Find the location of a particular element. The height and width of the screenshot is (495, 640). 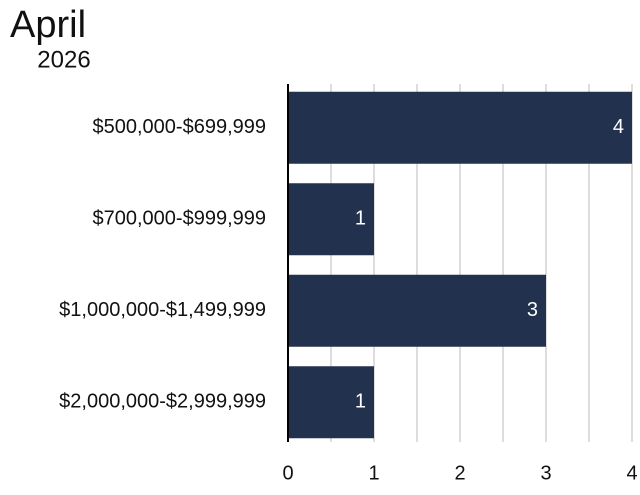

y-tick-label: $700,000-$999,999 is located at coordinates (180, 219).